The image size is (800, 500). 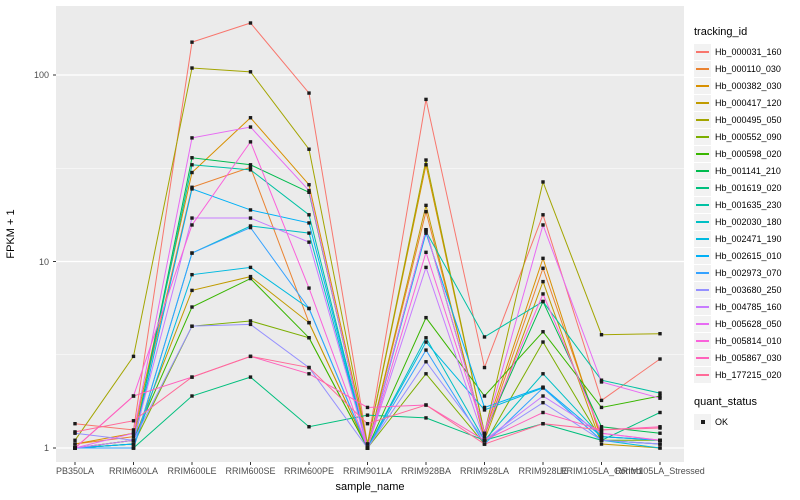 I want to click on legend-item-label: Hb_001141_210, so click(x=748, y=170).